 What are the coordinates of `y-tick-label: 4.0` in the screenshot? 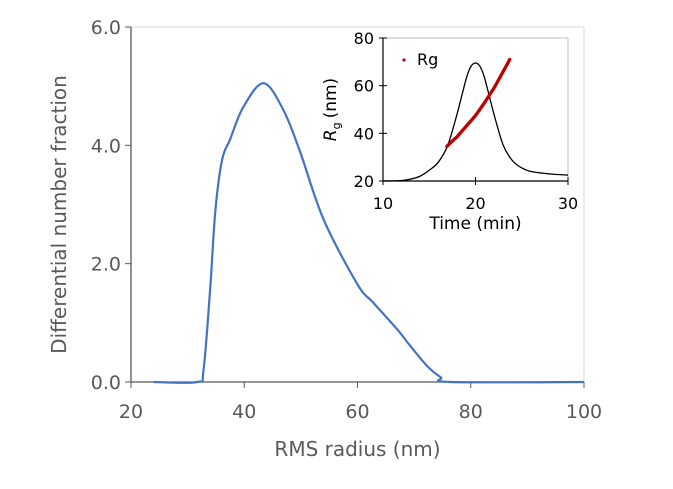 It's located at (106, 146).